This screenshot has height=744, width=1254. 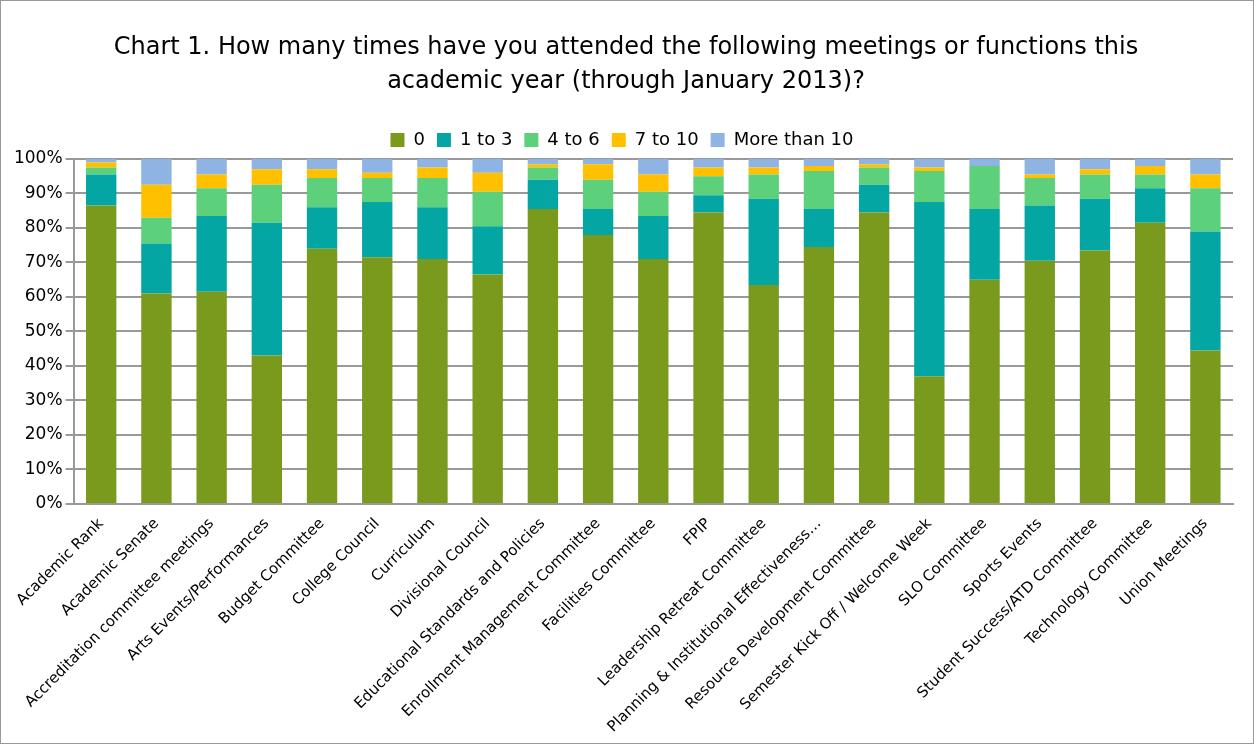 I want to click on legend-label: 1 to 3, so click(x=486, y=138).